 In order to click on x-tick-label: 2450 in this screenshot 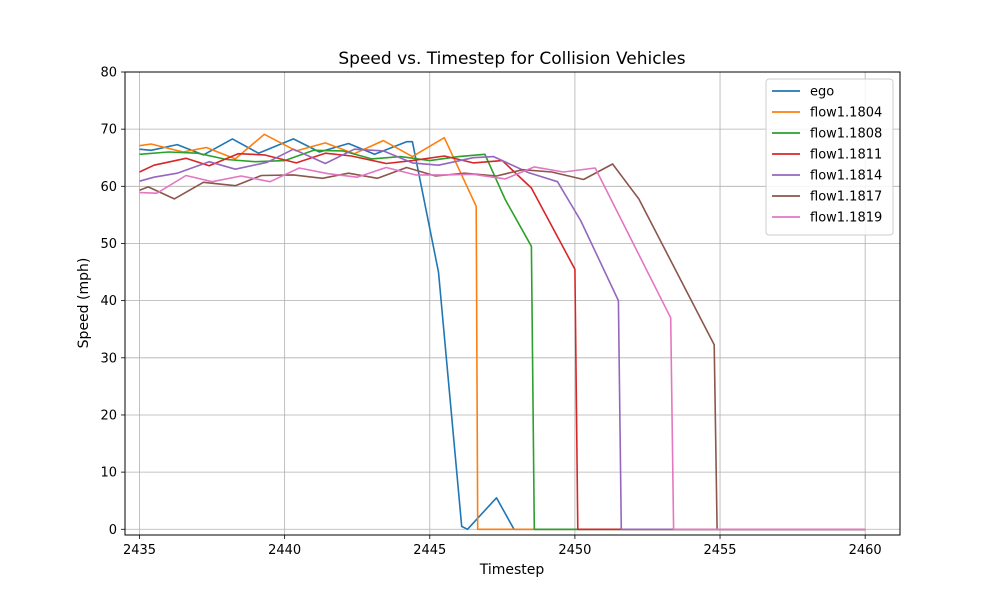, I will do `click(574, 550)`.